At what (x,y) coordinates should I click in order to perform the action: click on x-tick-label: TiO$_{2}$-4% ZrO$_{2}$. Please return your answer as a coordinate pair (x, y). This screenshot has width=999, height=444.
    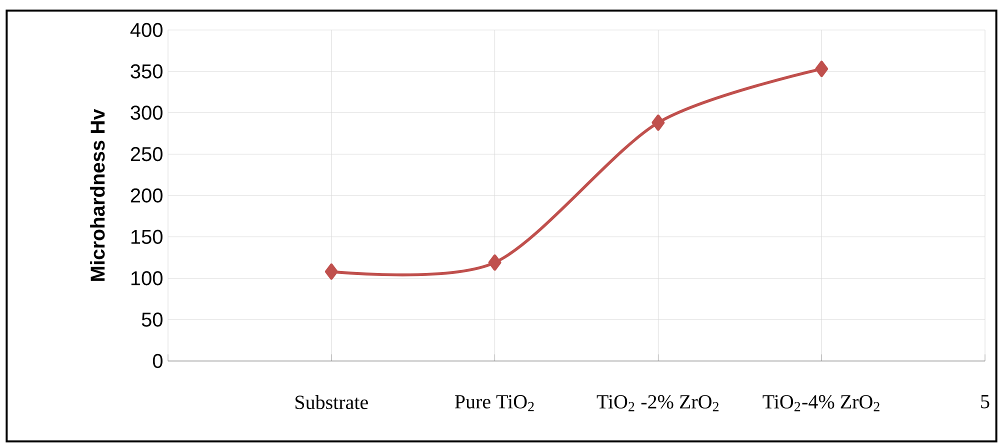
    Looking at the image, I should click on (821, 403).